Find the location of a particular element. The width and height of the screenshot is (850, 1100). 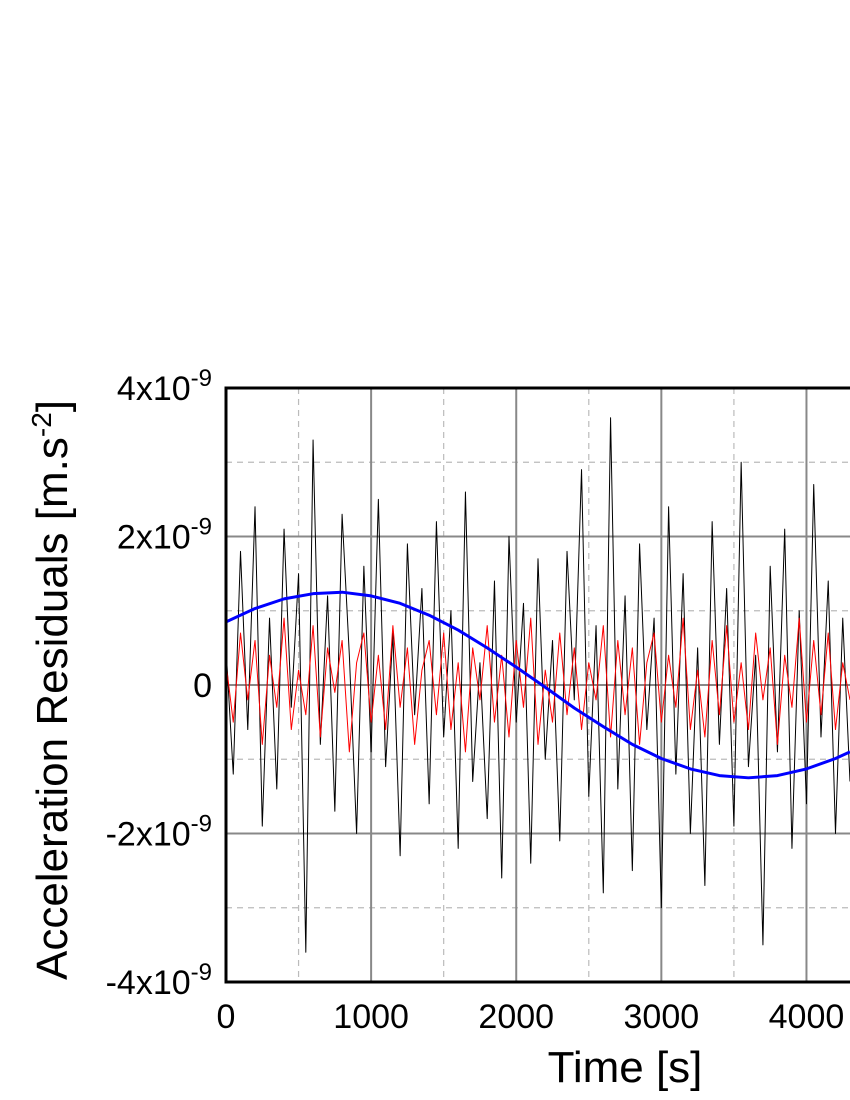

y-axis-title-sup: -2 is located at coordinates (41, 424).